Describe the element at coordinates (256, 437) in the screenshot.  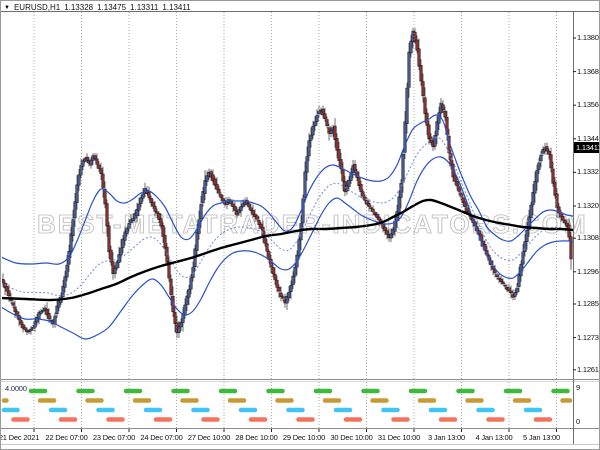
I see `time-axis-label: 28 Dec 10:00` at that location.